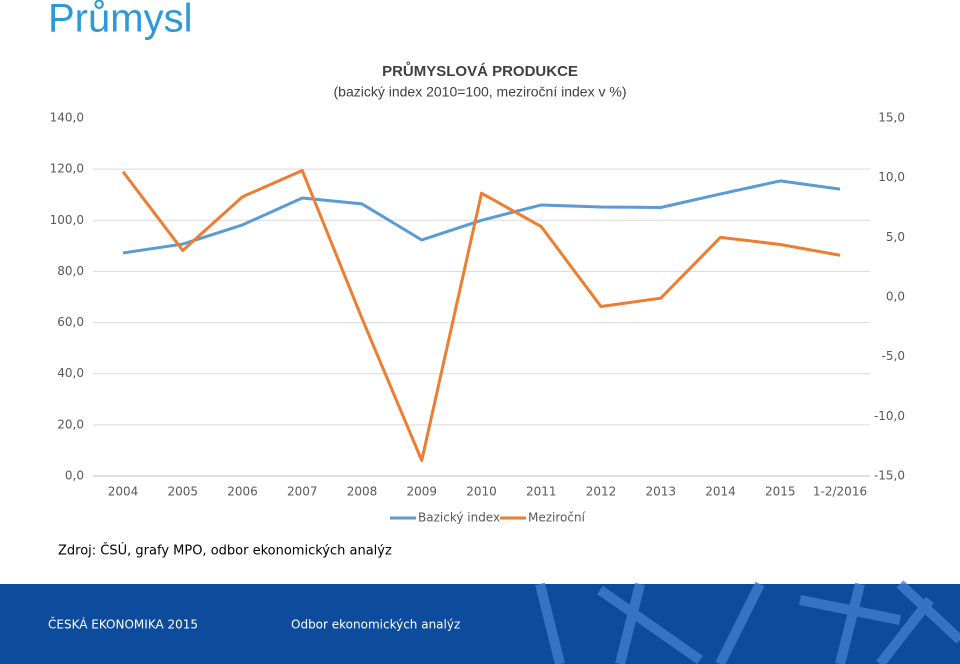  Describe the element at coordinates (601, 492) in the screenshot. I see `x-tick-label: 2012` at that location.